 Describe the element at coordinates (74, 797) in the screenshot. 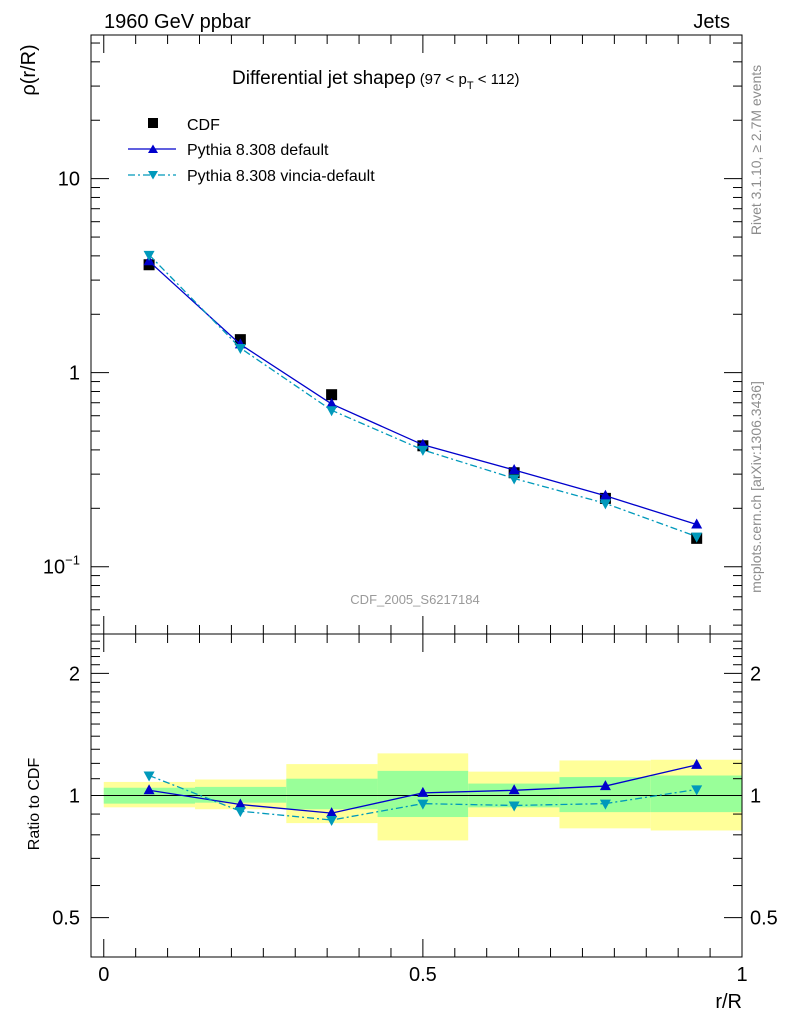

I see `ratio-ytick-label-left: 1` at that location.